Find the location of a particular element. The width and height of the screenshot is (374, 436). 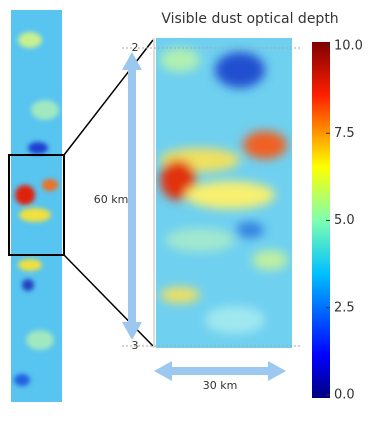

colorbar-tick-label: 7.5 is located at coordinates (344, 133).